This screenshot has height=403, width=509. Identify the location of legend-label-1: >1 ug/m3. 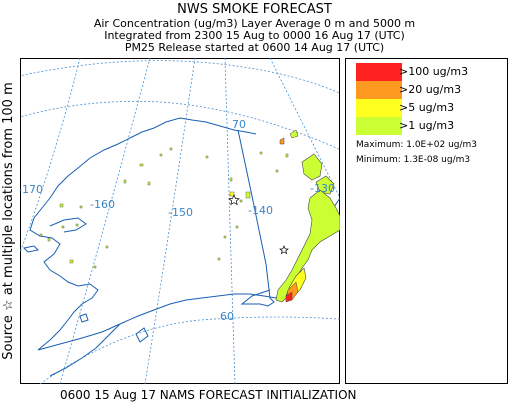
(427, 125).